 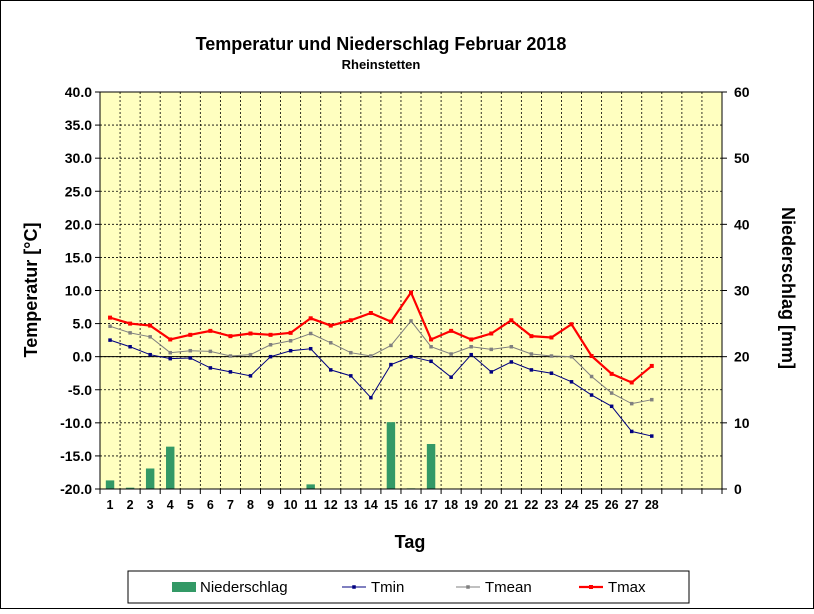 I want to click on x-tick-label: 28, so click(x=652, y=505).